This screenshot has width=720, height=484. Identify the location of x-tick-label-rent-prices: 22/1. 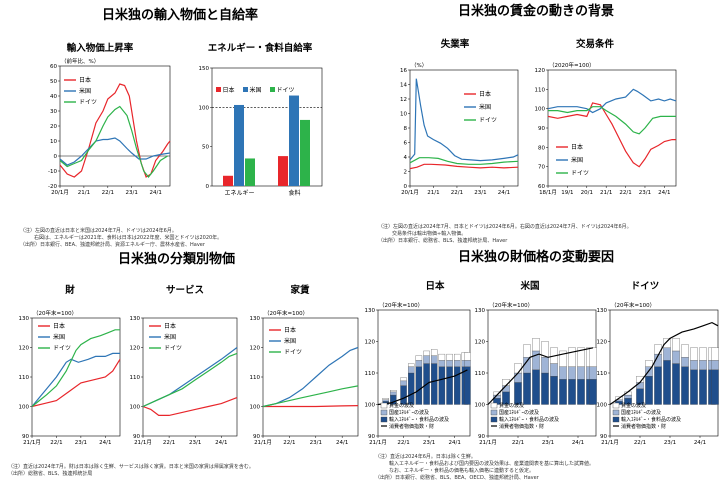
(289, 443).